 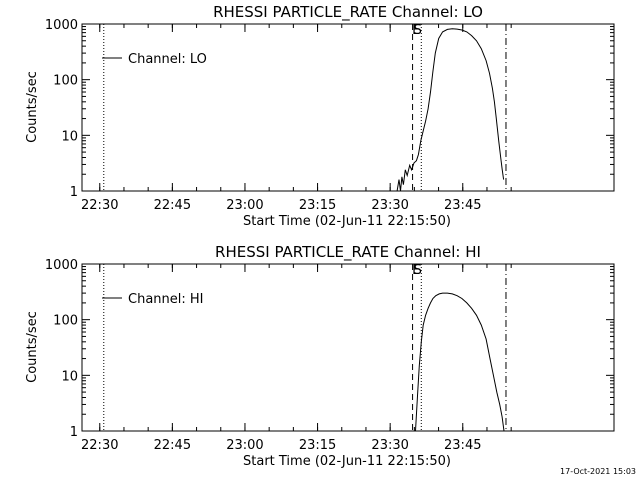 What do you see at coordinates (32, 347) in the screenshot?
I see `y-axis-label-hi: Counts/sec` at bounding box center [32, 347].